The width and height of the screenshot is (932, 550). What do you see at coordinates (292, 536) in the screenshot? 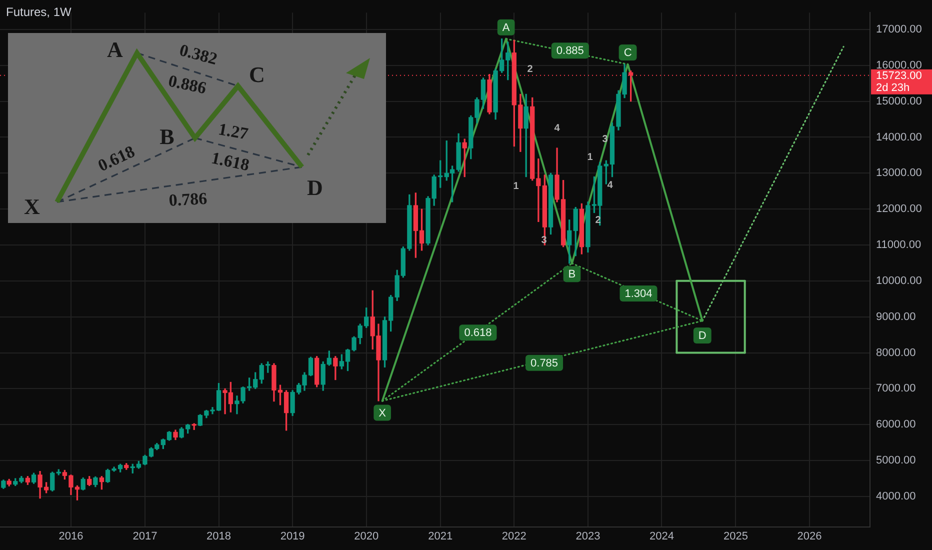
I see `x-tick-label: 2019` at bounding box center [292, 536].